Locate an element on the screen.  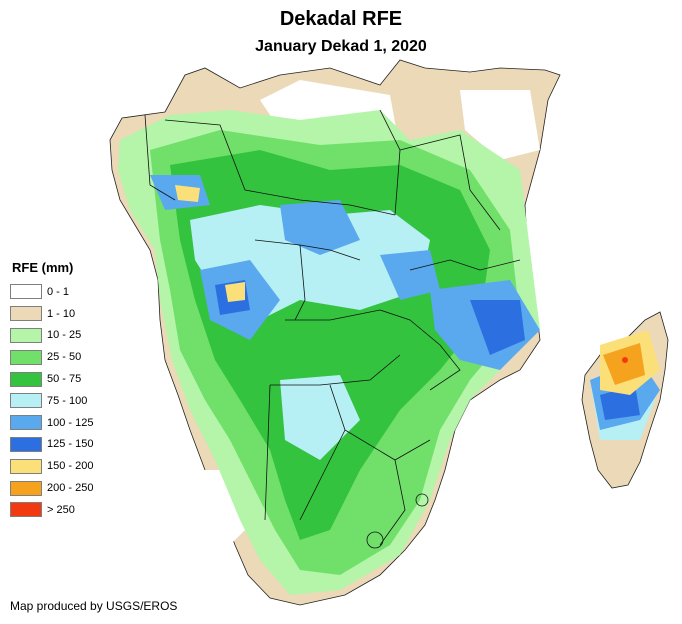
legend-item: 25 - 50 is located at coordinates (51, 357).